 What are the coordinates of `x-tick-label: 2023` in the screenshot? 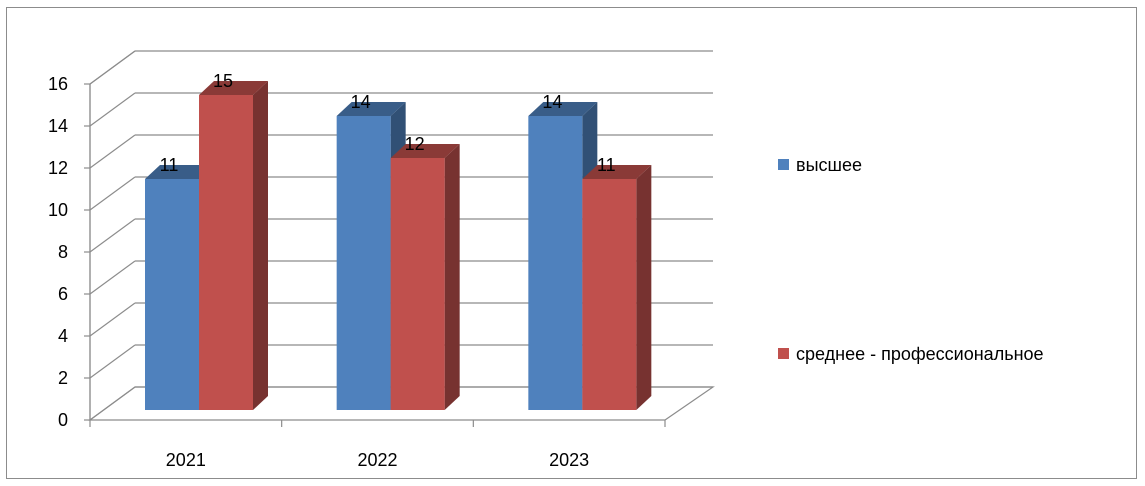 It's located at (569, 460).